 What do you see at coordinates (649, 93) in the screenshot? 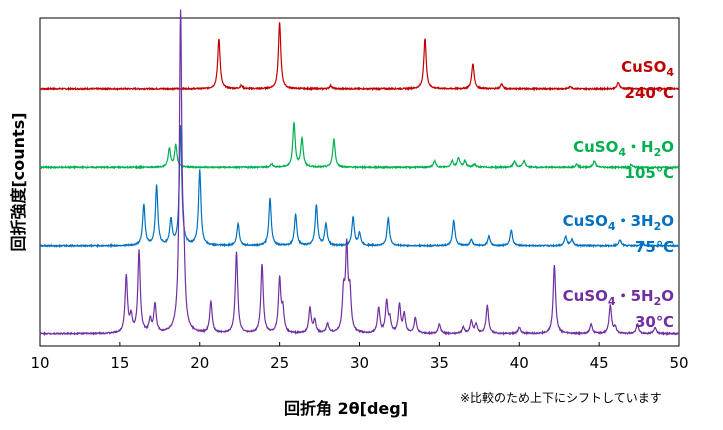
I see `series-temperature-label: 240℃` at bounding box center [649, 93].